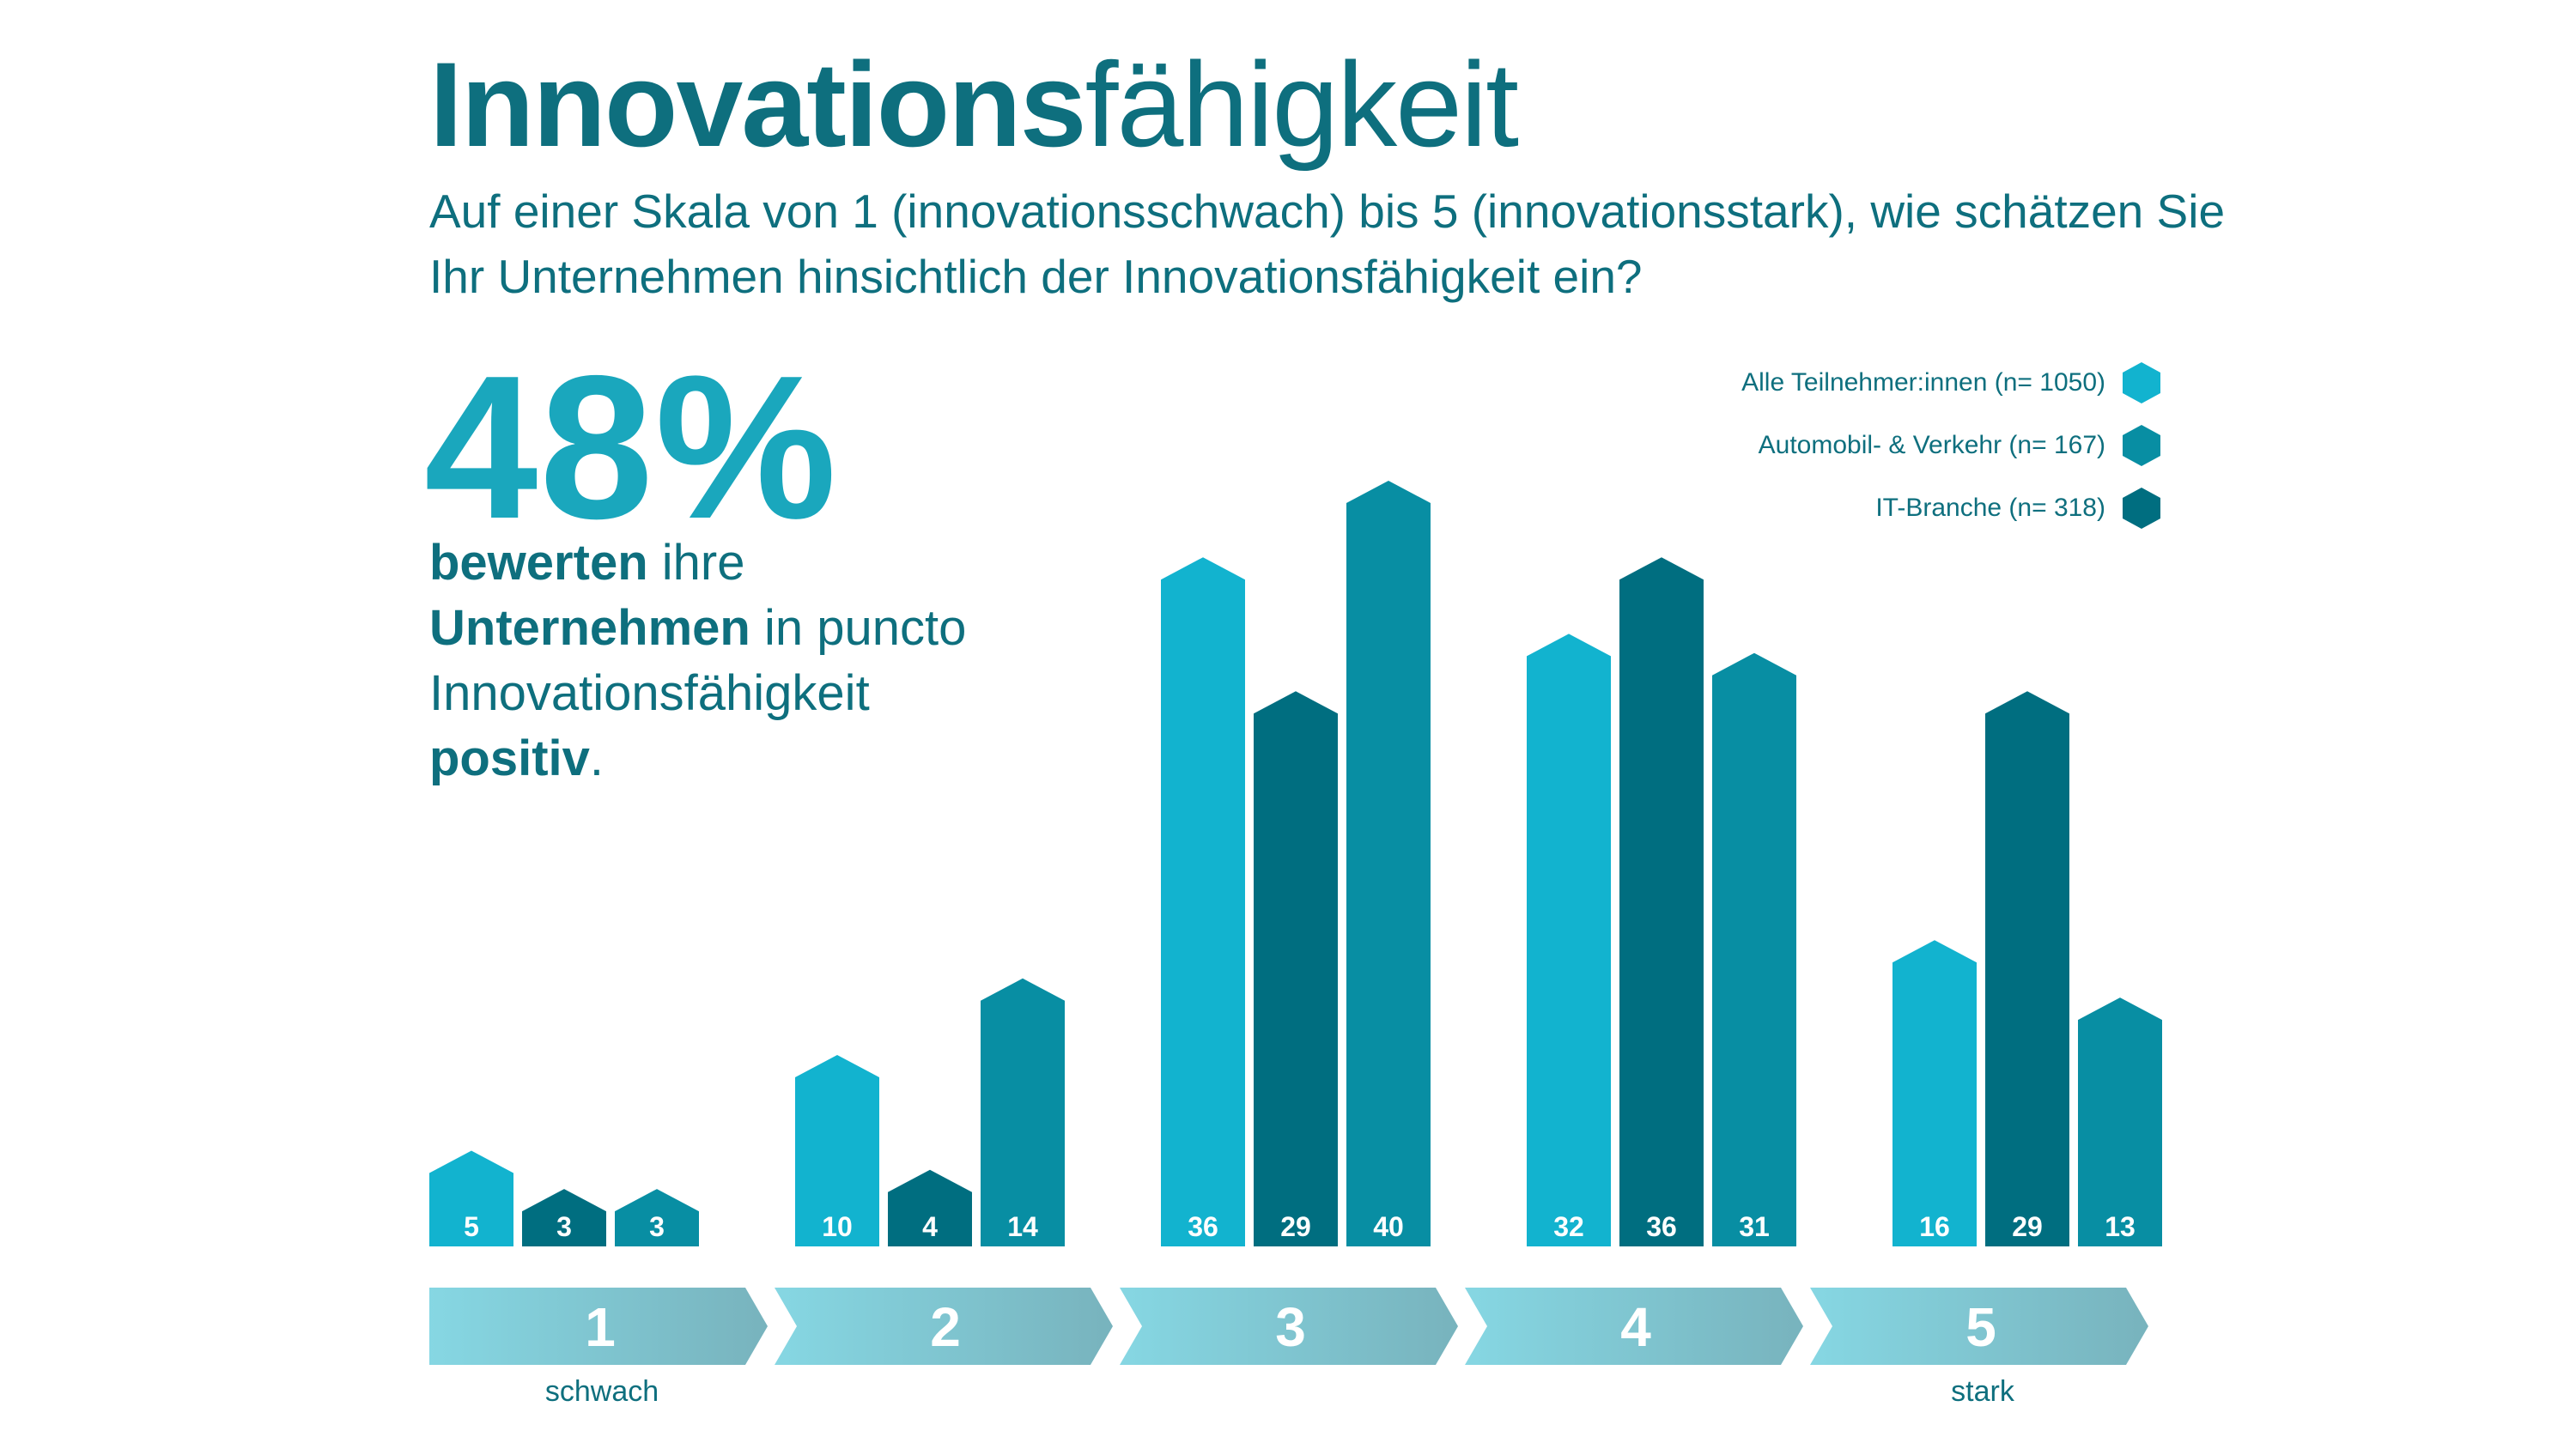  Describe the element at coordinates (1990, 508) in the screenshot. I see `legend-label-3: IT-Branche (n= 318)` at that location.